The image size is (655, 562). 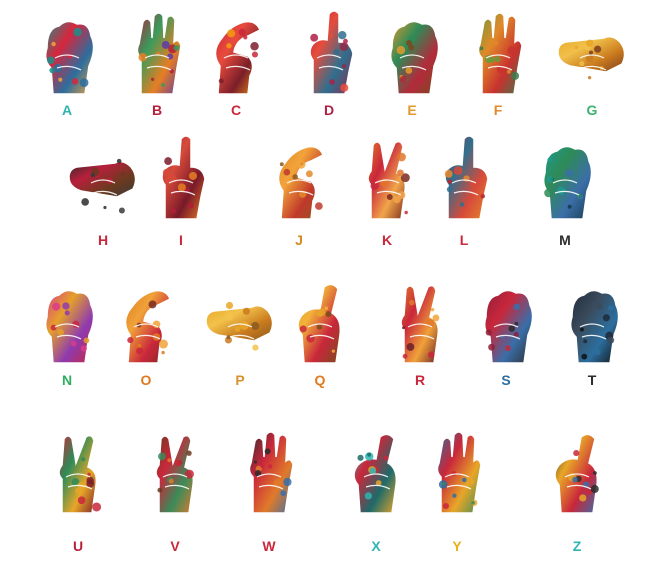 What do you see at coordinates (329, 53) in the screenshot?
I see `hand-sign-d-image` at bounding box center [329, 53].